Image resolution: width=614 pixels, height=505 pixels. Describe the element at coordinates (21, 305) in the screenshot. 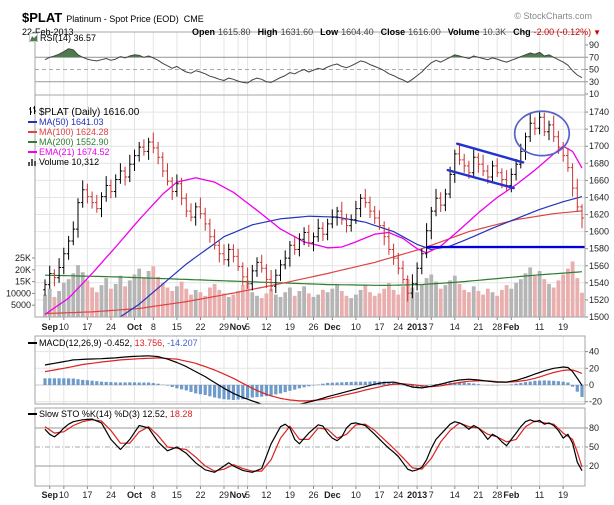

I see `volume-tick-label: 5000` at that location.